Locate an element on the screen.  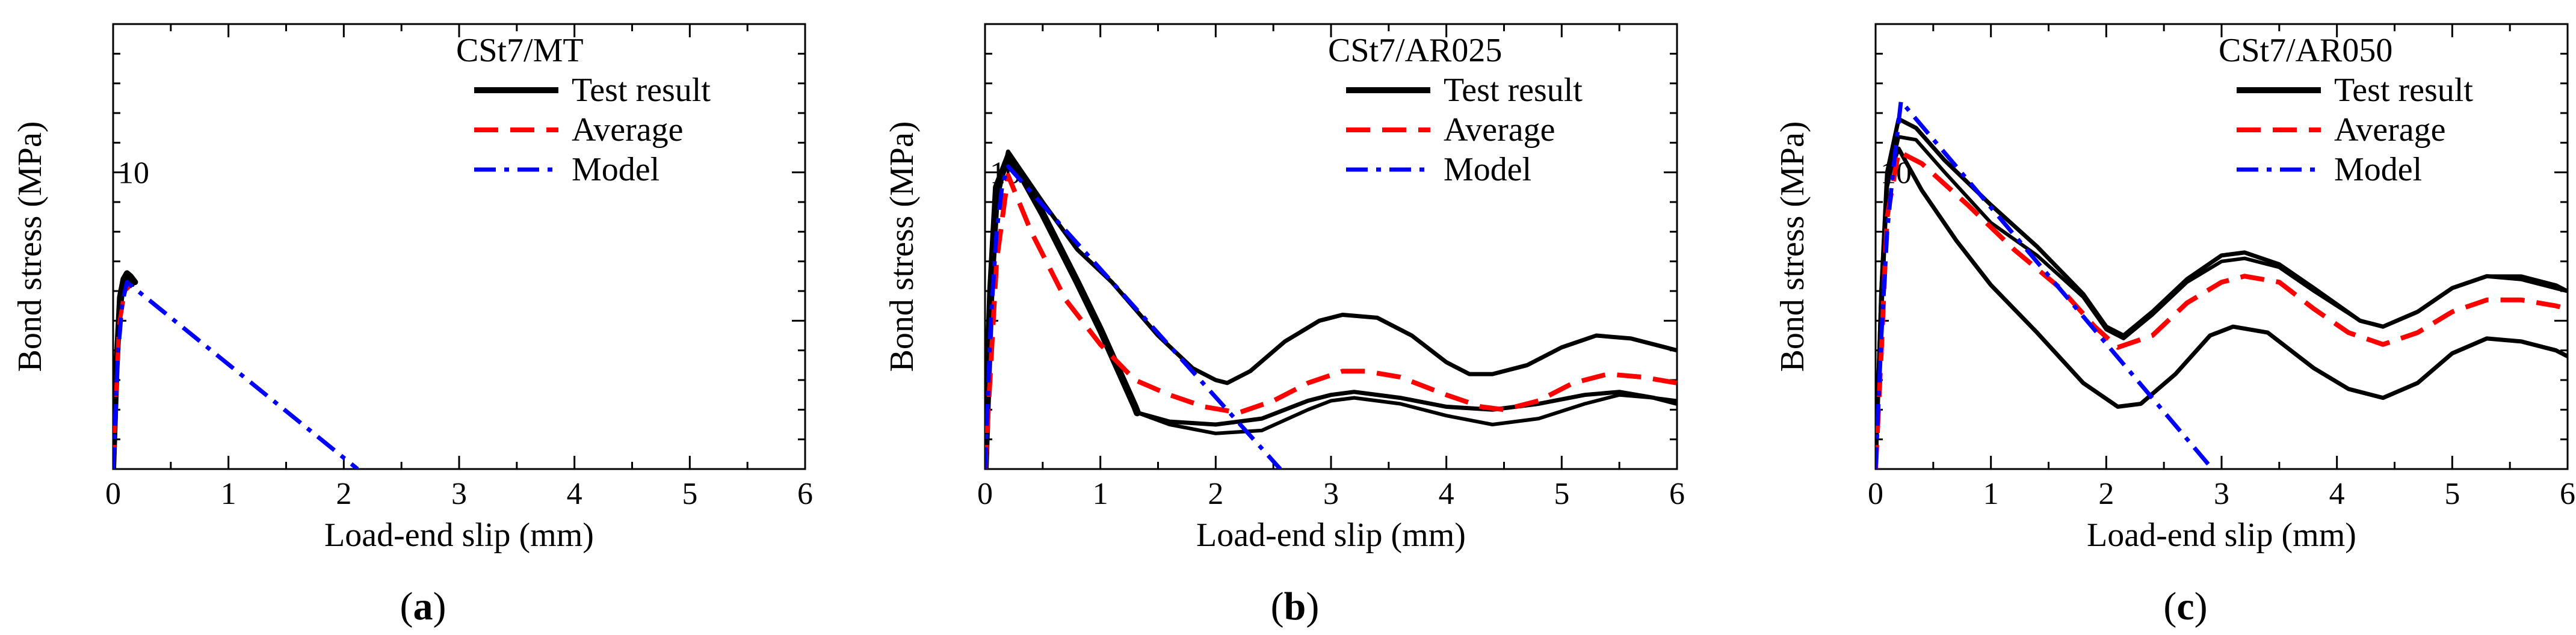
panel-caption: (a) is located at coordinates (423, 606).